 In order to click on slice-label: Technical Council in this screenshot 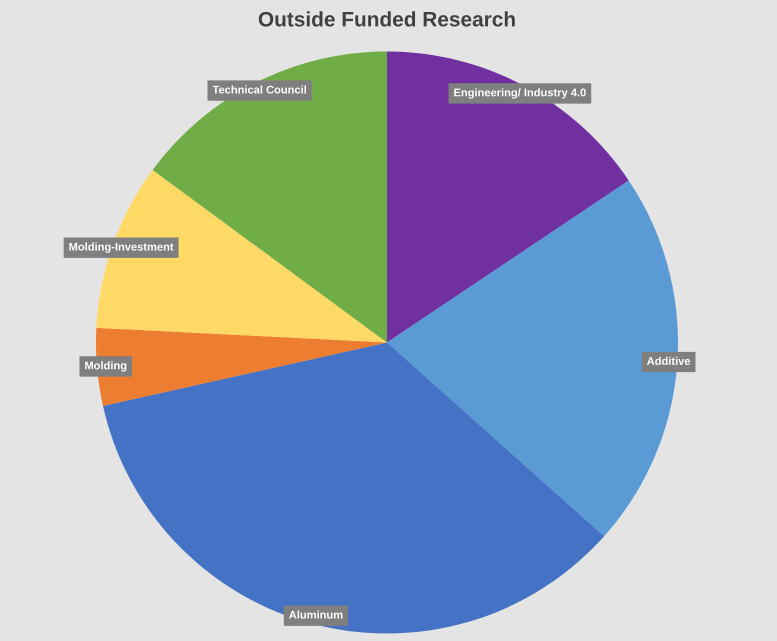, I will do `click(259, 89)`.